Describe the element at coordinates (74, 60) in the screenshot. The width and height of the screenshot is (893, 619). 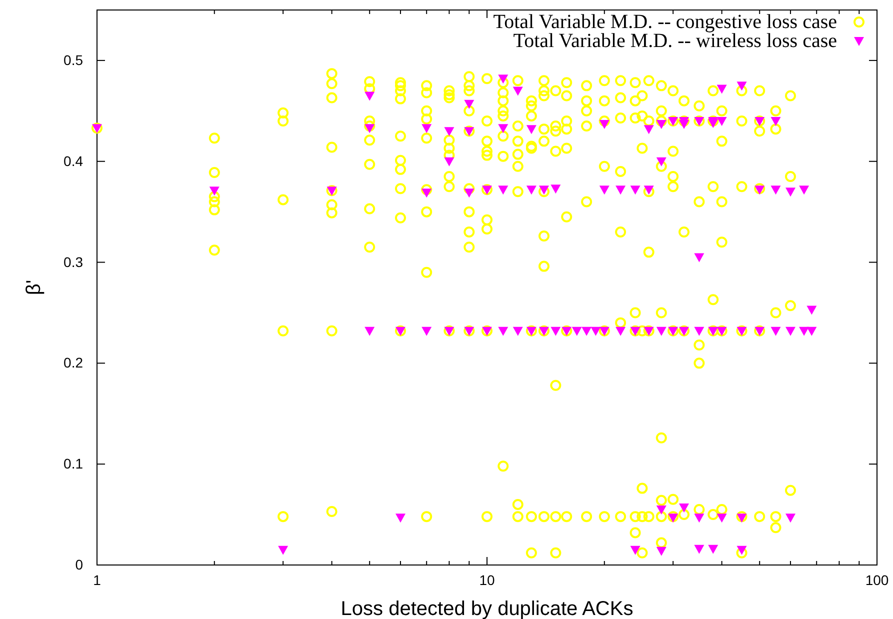
I see `y-tick-label: 0.5` at that location.